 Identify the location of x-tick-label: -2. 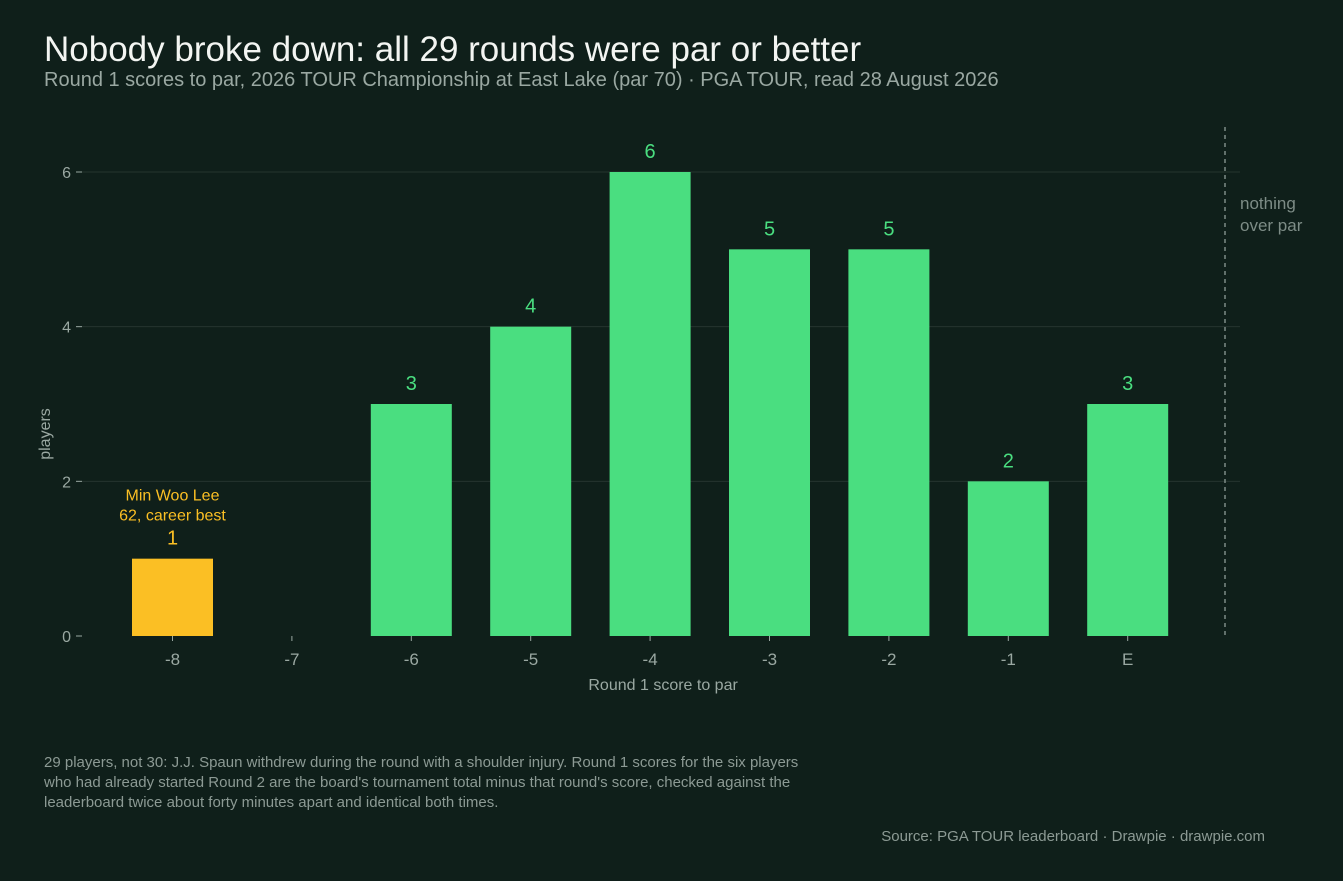
(888, 659).